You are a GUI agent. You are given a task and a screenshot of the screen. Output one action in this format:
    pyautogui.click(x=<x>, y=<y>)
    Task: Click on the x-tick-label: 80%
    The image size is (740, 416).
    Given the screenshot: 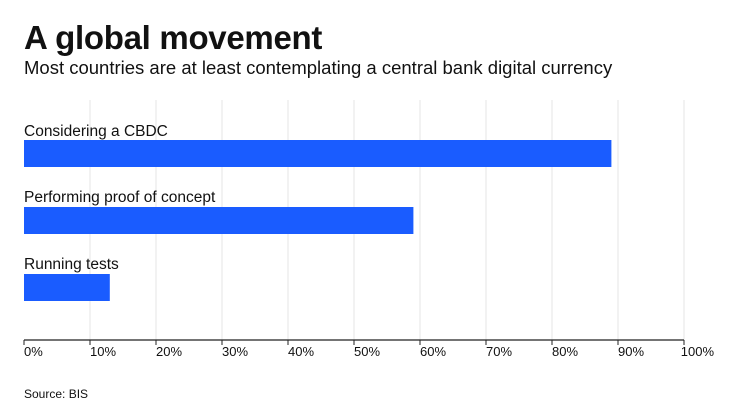 What is the action you would take?
    pyautogui.click(x=565, y=351)
    